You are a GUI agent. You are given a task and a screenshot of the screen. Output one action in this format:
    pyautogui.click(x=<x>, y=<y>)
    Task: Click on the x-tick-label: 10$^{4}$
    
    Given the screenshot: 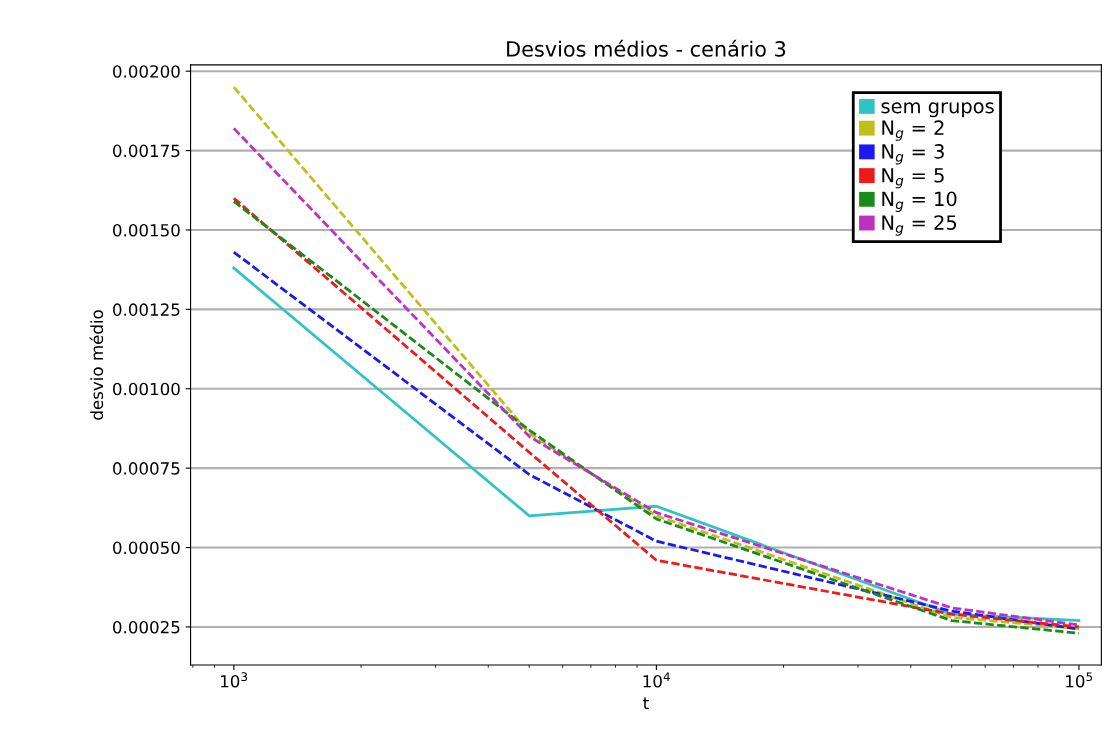 What is the action you would take?
    pyautogui.click(x=656, y=680)
    